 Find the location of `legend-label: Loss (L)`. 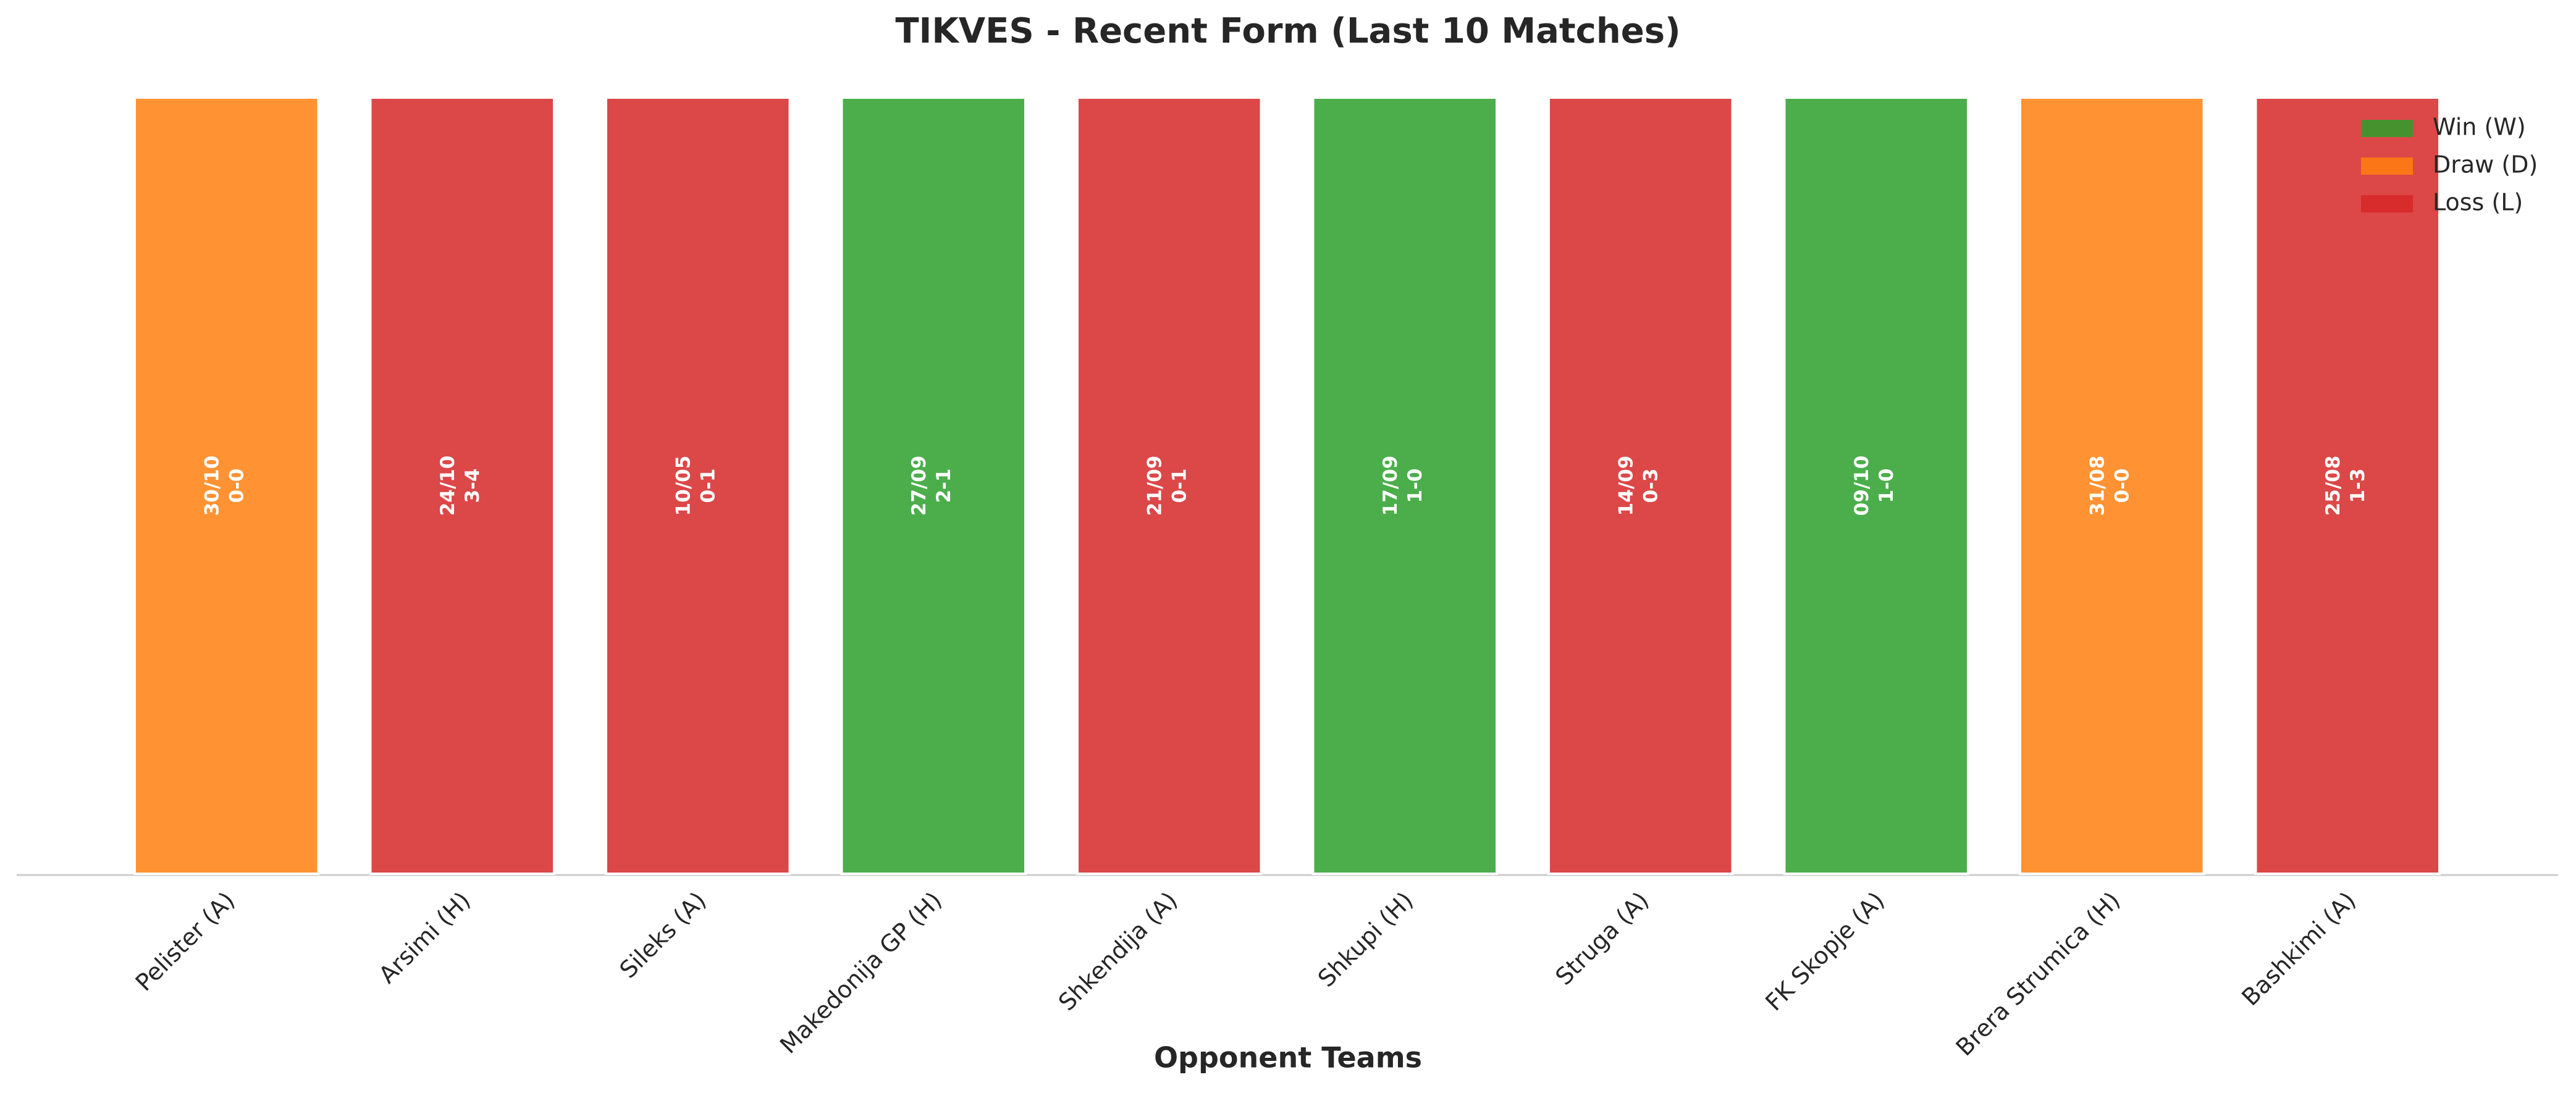

legend-label: Loss (L) is located at coordinates (2478, 202).